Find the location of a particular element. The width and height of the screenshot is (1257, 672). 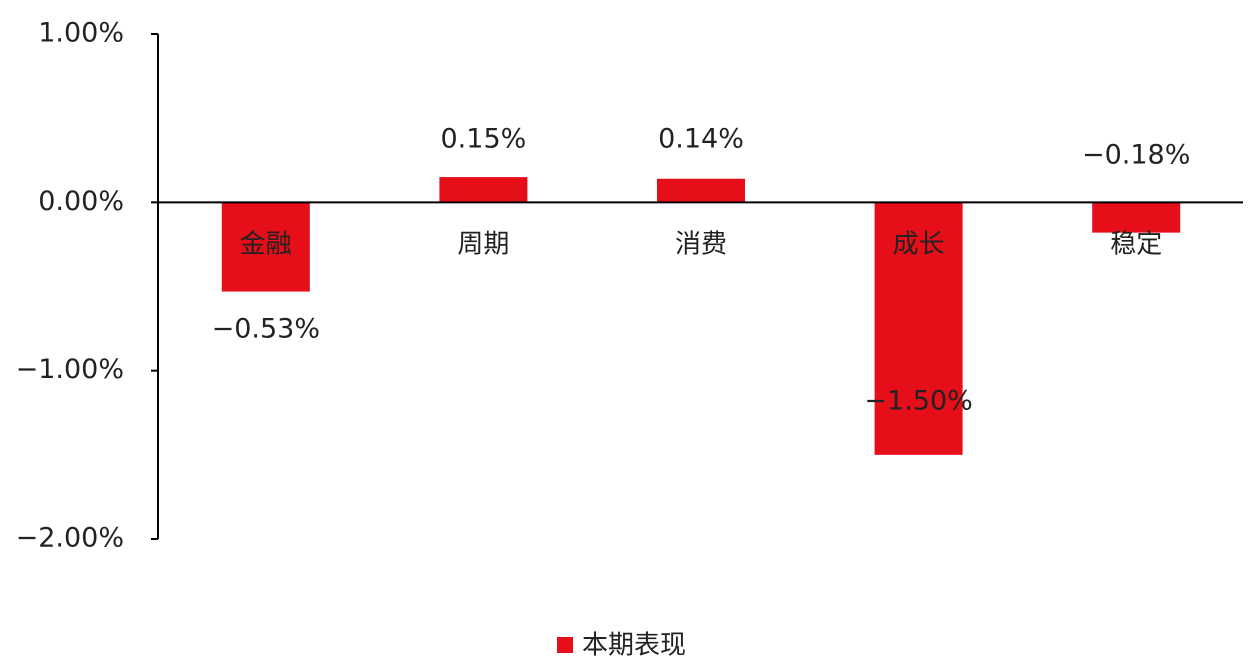

x-tick-label: 金融 is located at coordinates (266, 245).